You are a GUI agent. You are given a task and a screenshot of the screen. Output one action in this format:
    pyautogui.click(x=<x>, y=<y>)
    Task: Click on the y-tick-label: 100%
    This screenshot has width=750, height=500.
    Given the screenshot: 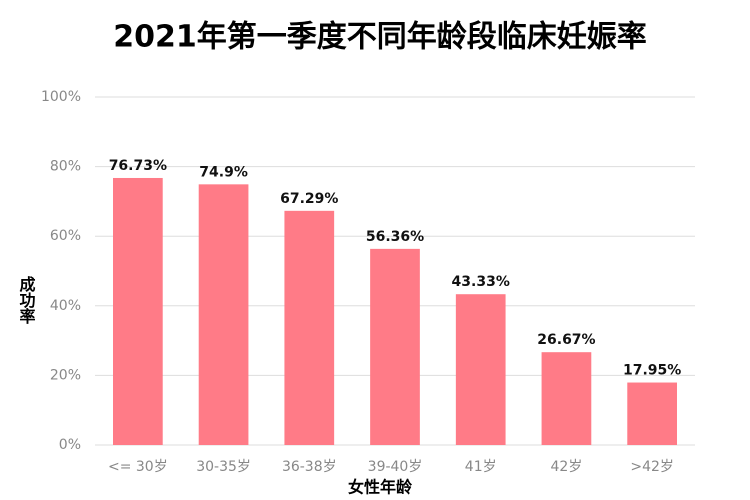 What is the action you would take?
    pyautogui.click(x=61, y=97)
    